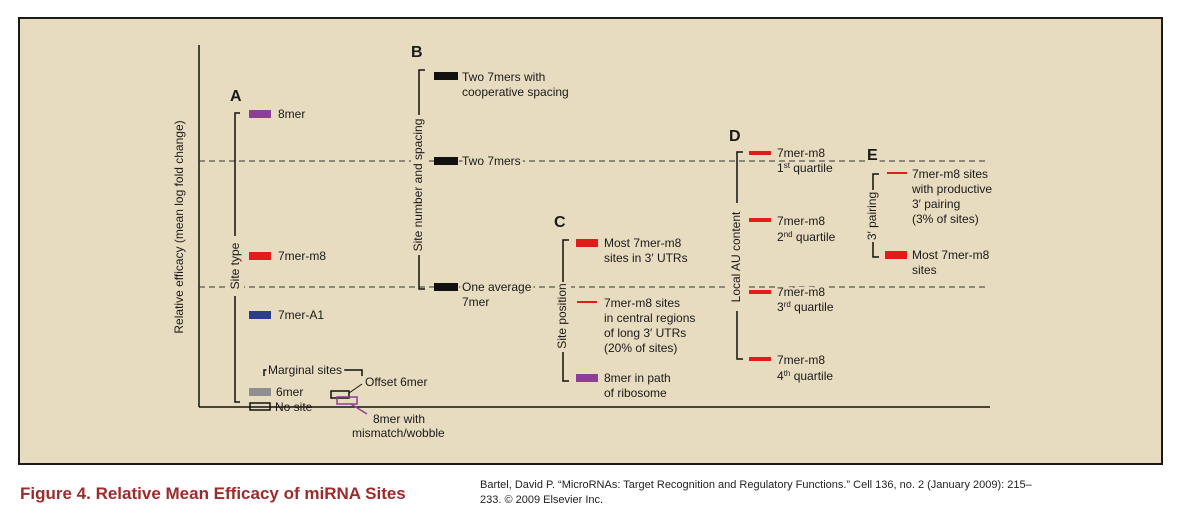  Describe the element at coordinates (872, 155) in the screenshot. I see `panel-e-letter: E` at that location.